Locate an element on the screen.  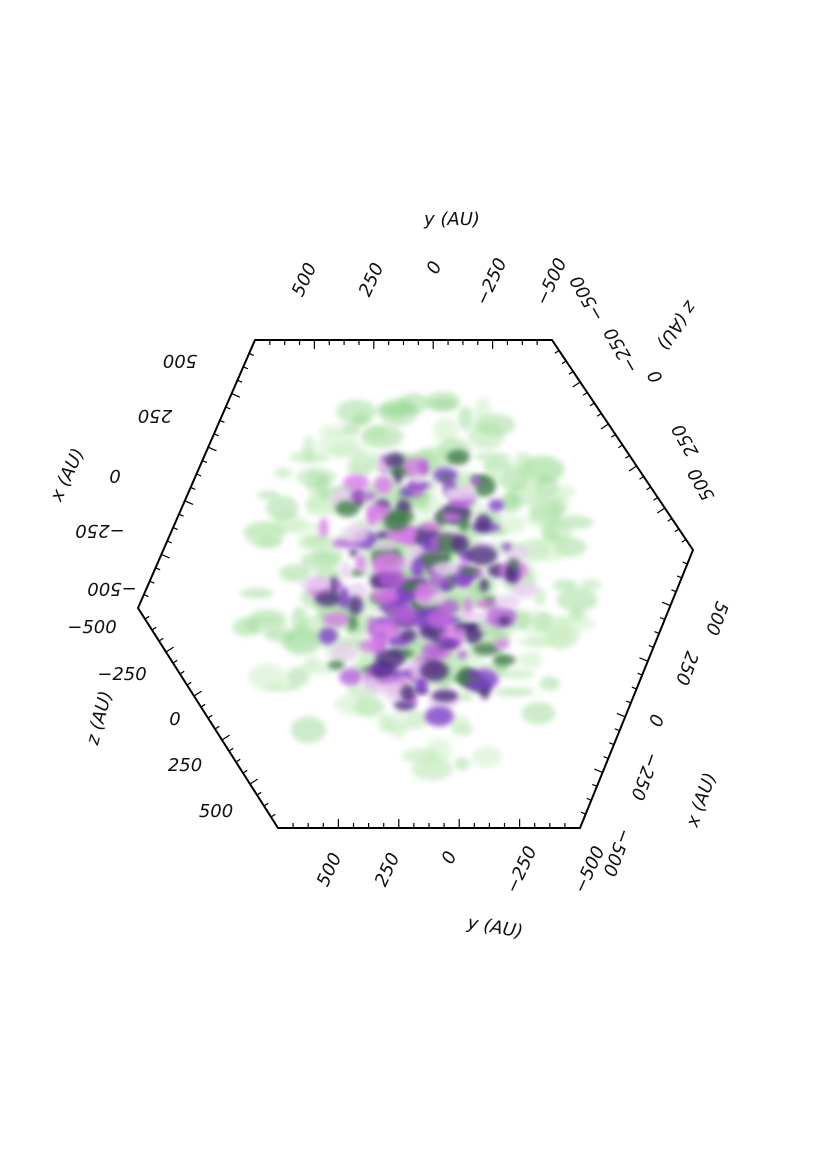
axis-title: y (AU) is located at coordinates (495, 927).